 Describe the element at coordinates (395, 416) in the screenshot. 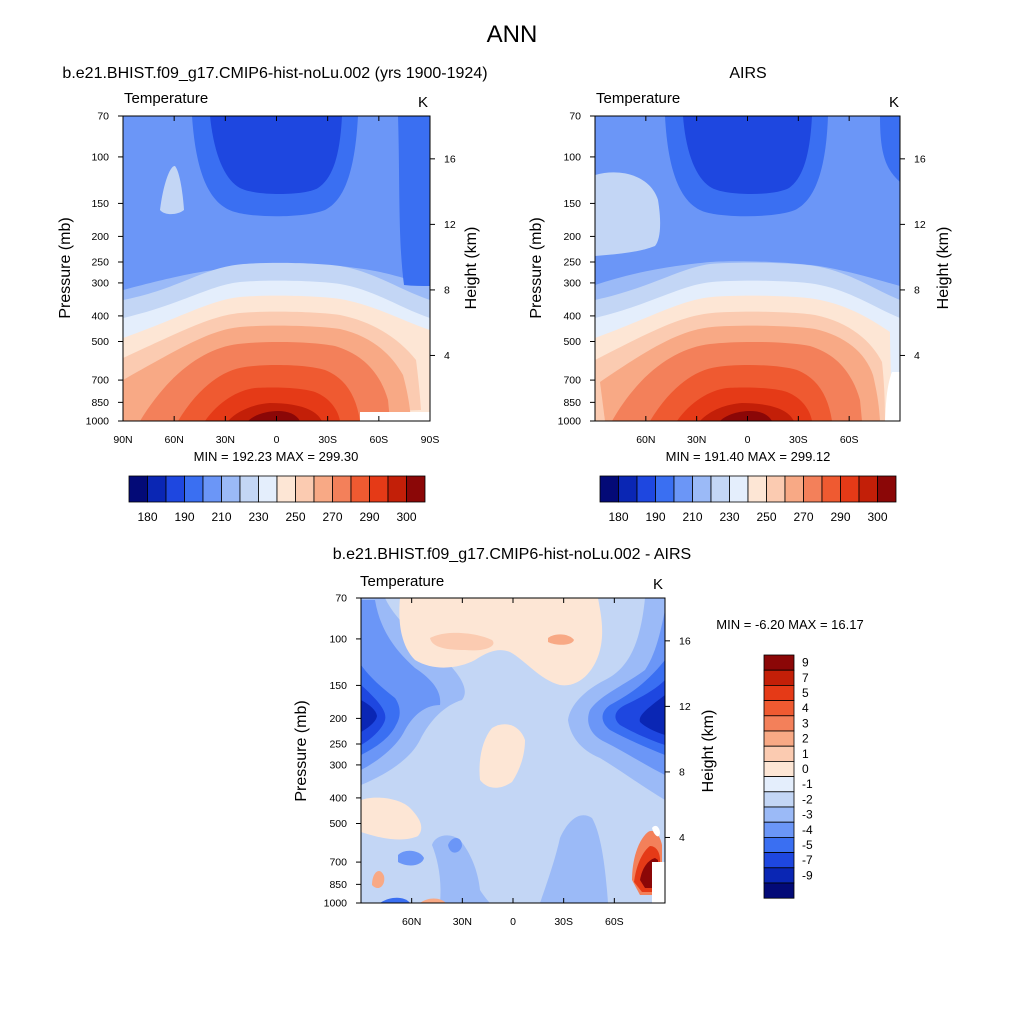

I see `missing-data-surface` at that location.